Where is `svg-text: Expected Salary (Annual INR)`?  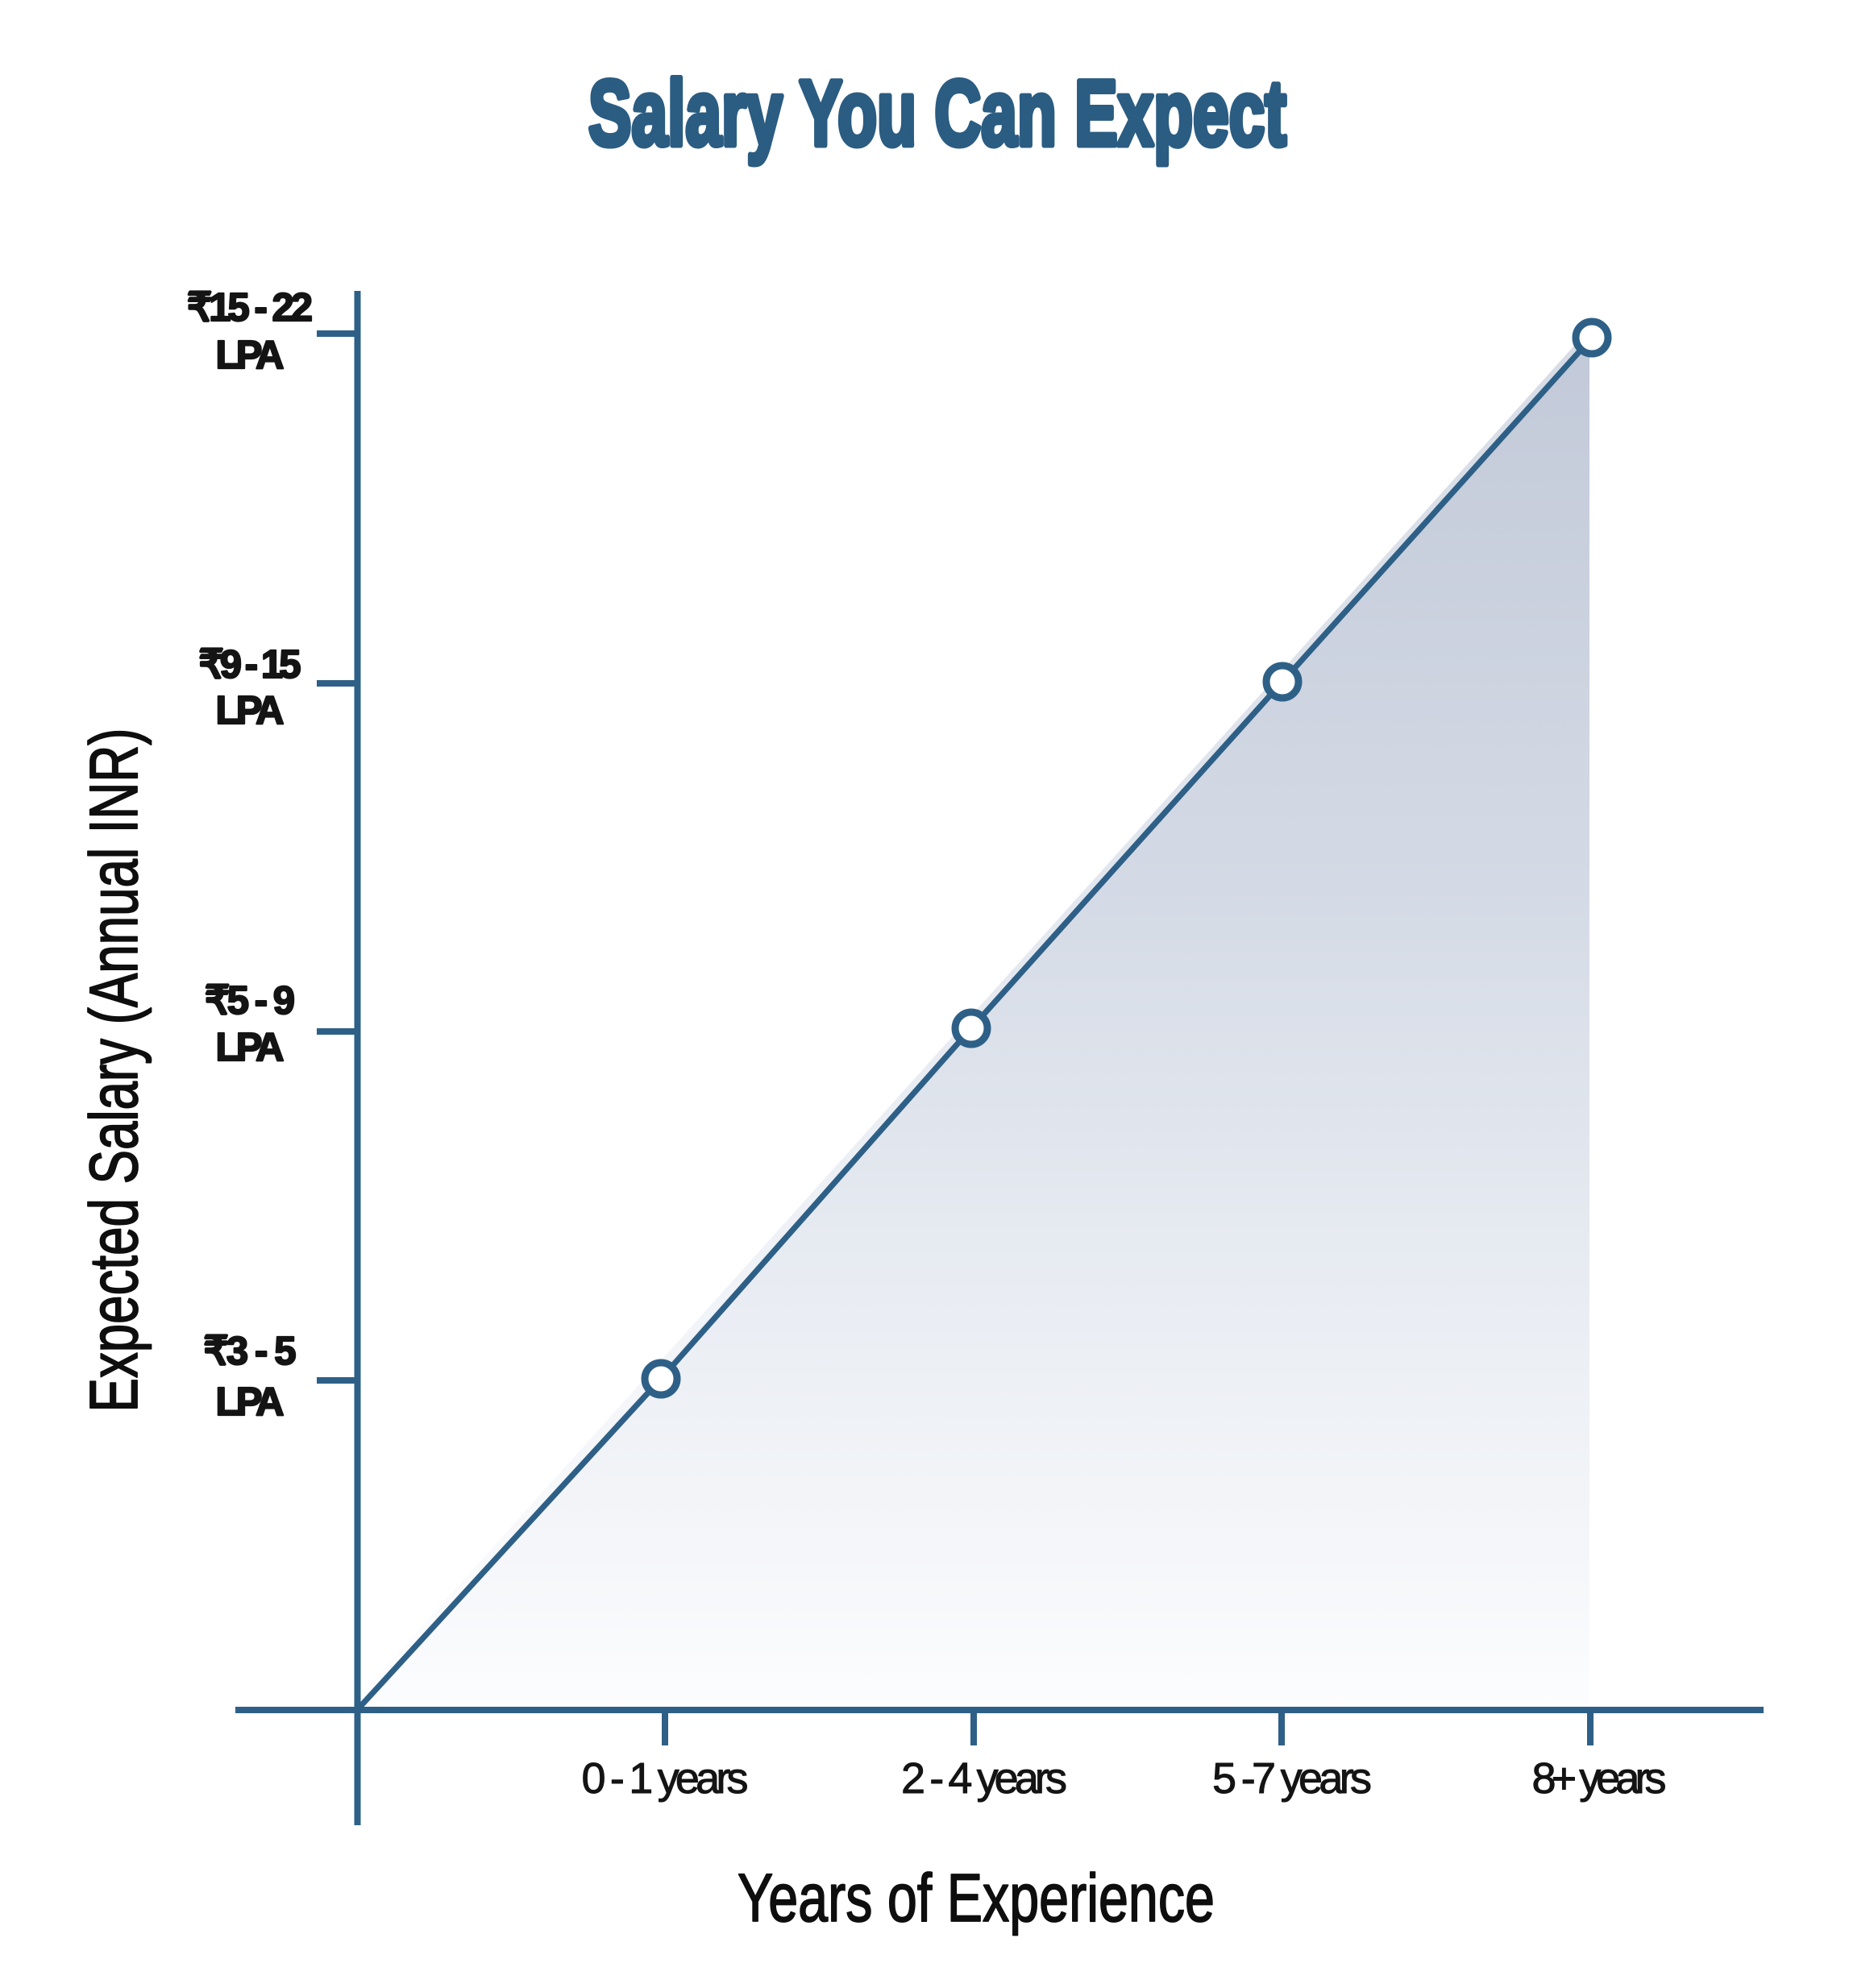 svg-text: Expected Salary (Annual INR) is located at coordinates (114, 1070).